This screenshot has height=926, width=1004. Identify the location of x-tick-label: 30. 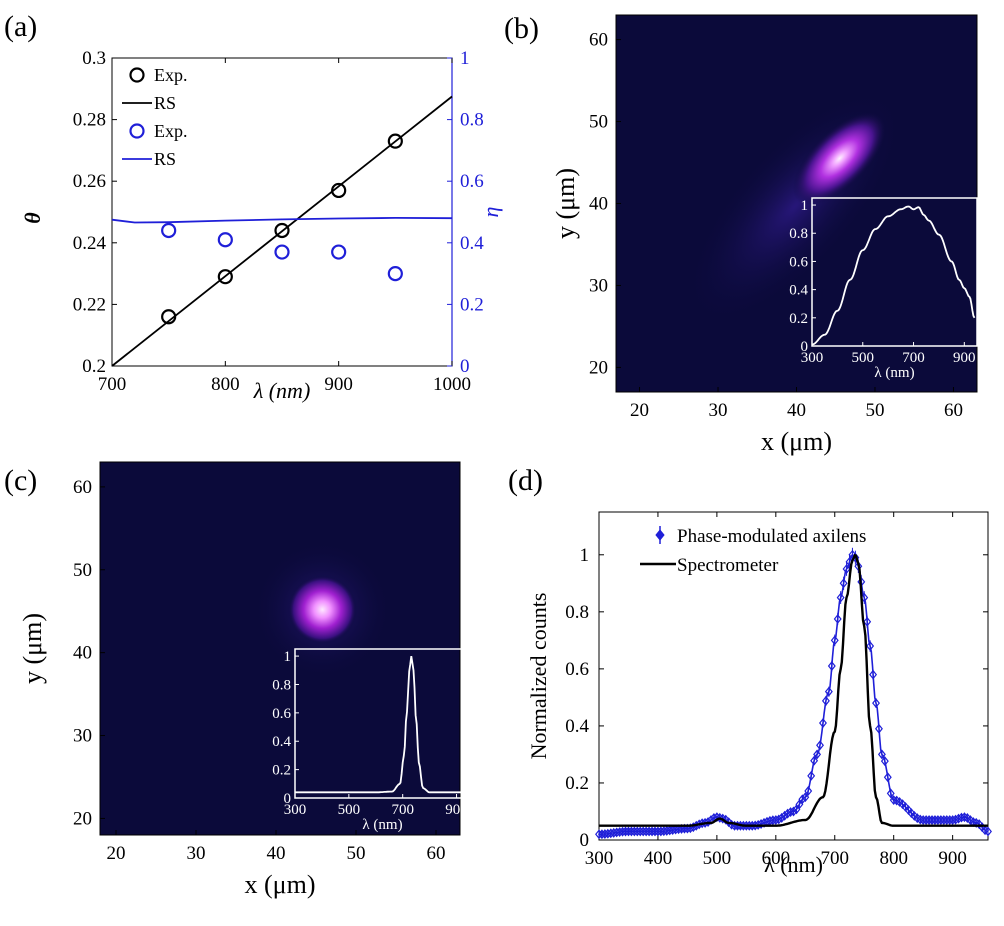
(718, 410).